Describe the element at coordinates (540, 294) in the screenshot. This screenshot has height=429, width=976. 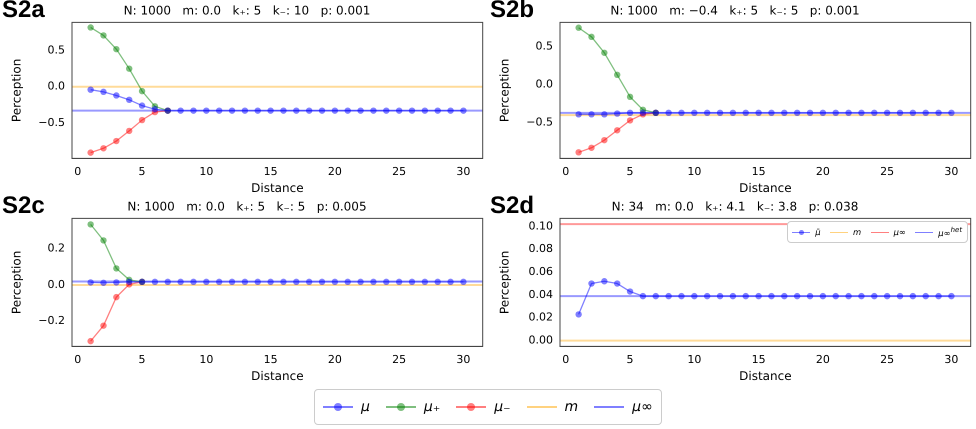
I see `y-tick-label: 0.04` at that location.